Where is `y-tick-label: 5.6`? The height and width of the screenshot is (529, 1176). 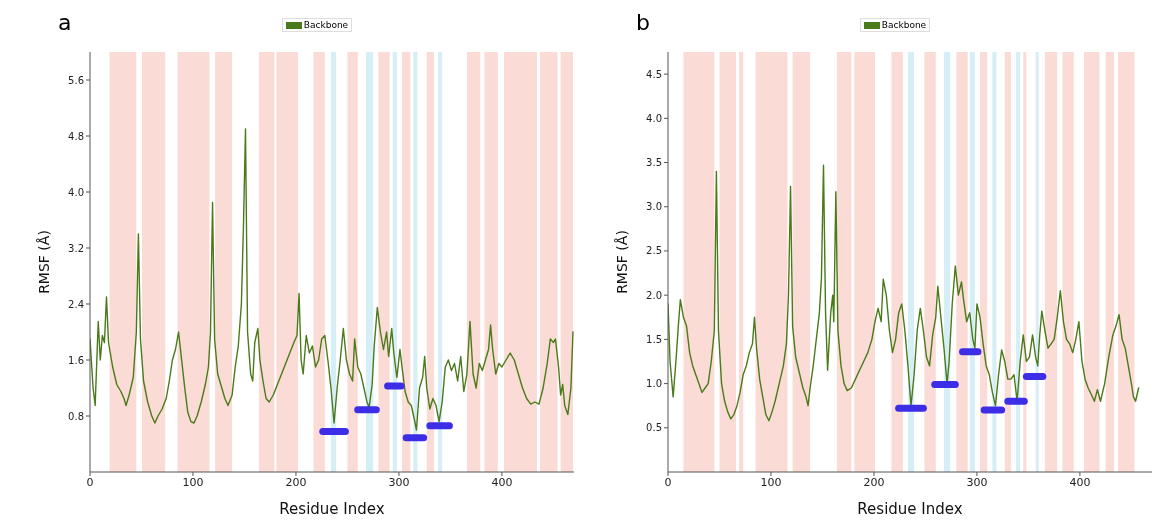 y-tick-label: 5.6 is located at coordinates (76, 80).